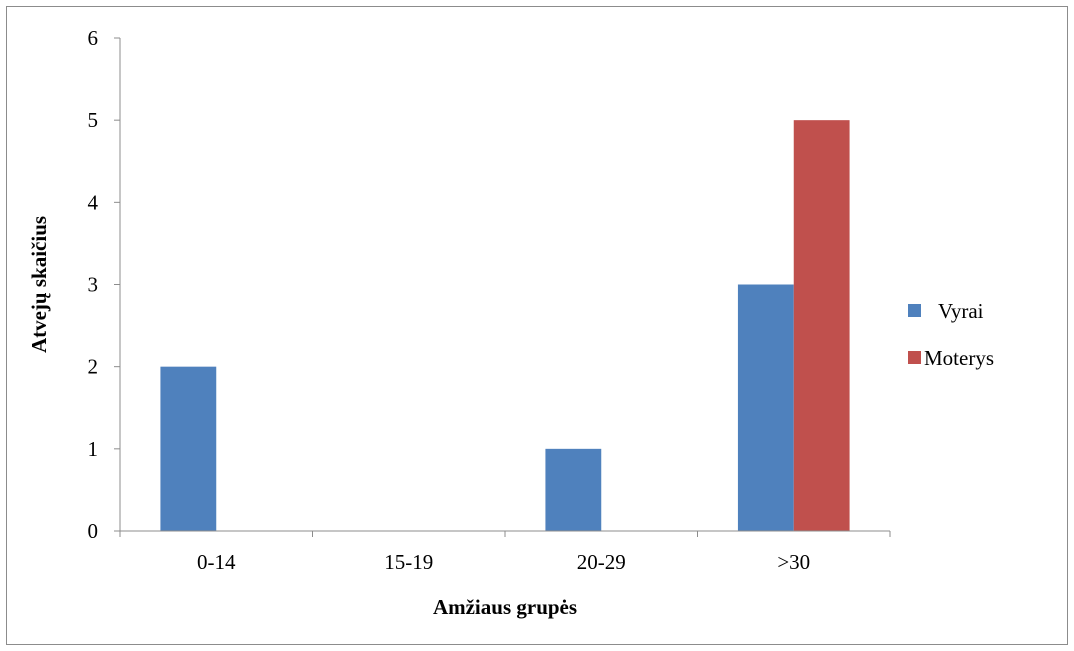 Image resolution: width=1074 pixels, height=651 pixels. Describe the element at coordinates (505, 552) in the screenshot. I see `x-ticks: 0-14 15-19 20-29 >30` at that location.